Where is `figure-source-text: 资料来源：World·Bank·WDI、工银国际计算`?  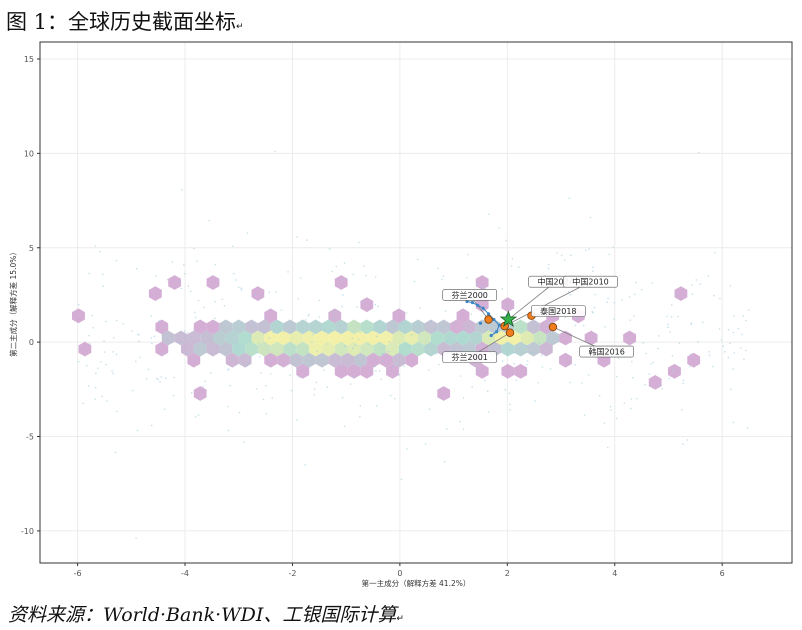 figure-source-text: 资料来源：World·Bank·WDI、工银国际计算 is located at coordinates (202, 615).